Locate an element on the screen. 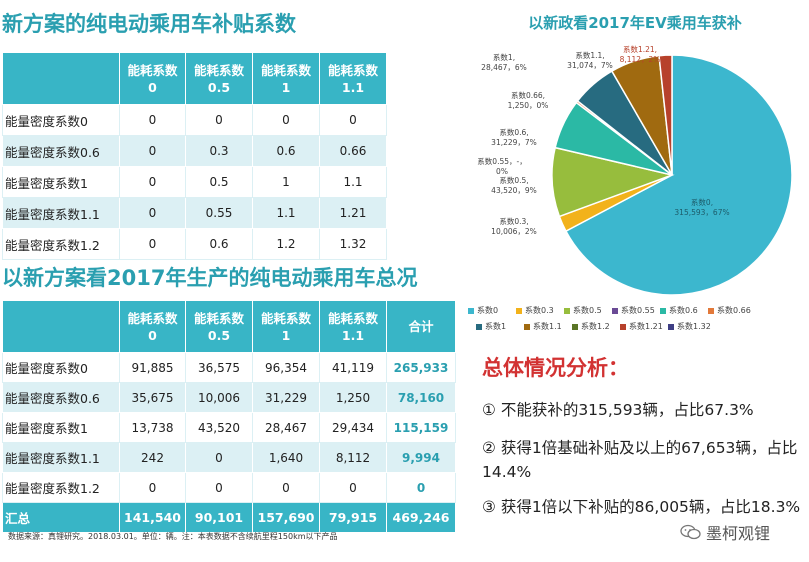 This screenshot has width=809, height=562. legend-item: 系数1.21 is located at coordinates (641, 326).